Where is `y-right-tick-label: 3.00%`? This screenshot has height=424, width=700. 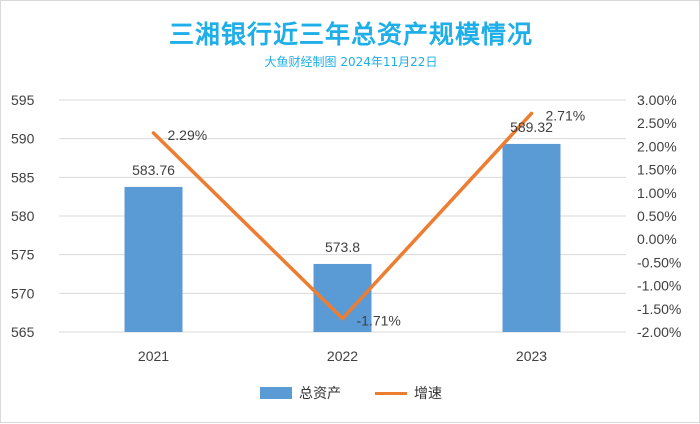
y-right-tick-label: 3.00% is located at coordinates (657, 100).